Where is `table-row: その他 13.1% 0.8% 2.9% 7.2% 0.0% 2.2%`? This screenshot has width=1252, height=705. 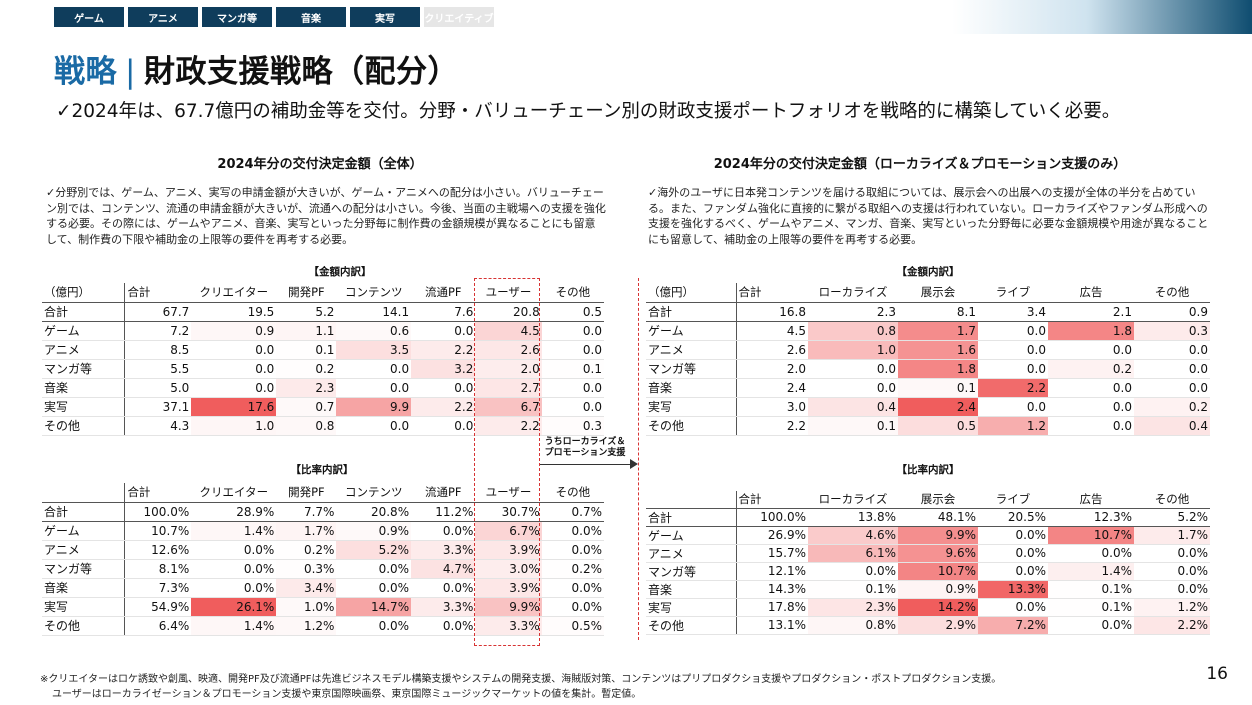
table-row: その他 13.1% 0.8% 2.9% 7.2% 0.0% 2.2% is located at coordinates (928, 625).